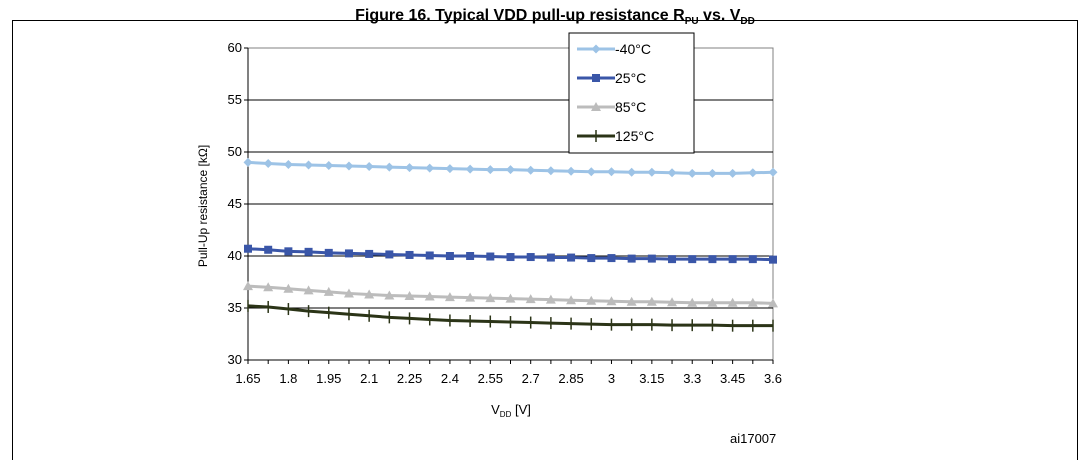  Describe the element at coordinates (634, 136) in the screenshot. I see `legend-label: 125°C` at that location.